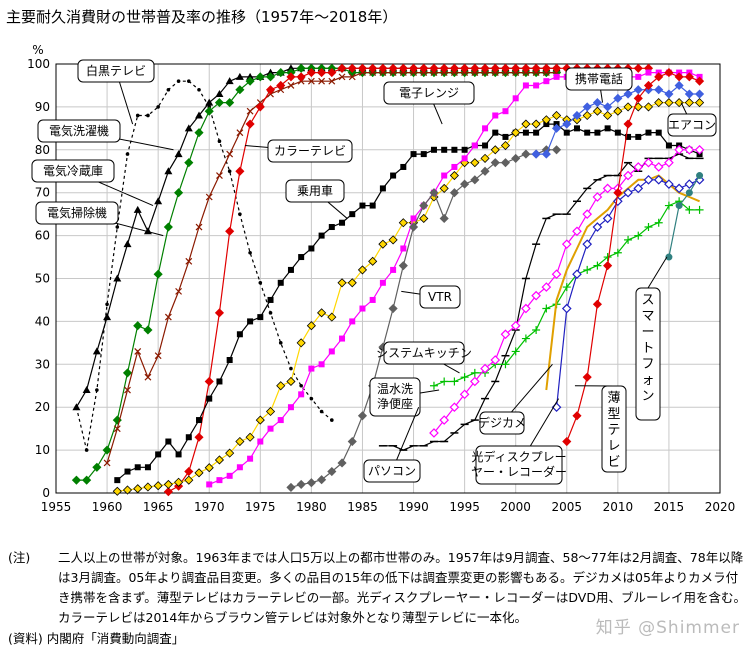  What do you see at coordinates (431, 297) in the screenshot?
I see `series-callout: VTR` at bounding box center [431, 297].